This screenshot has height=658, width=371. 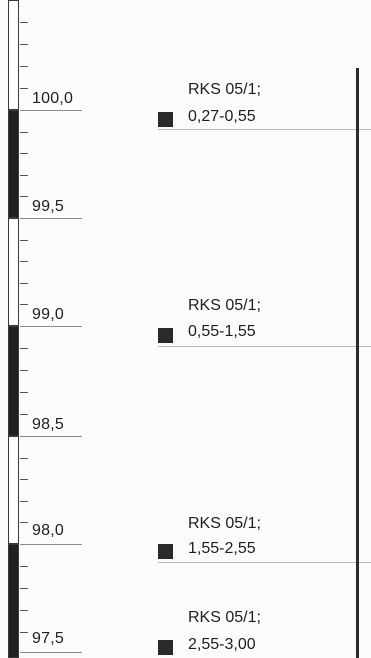 I want to click on scale-label: 98,0, so click(x=48, y=530).